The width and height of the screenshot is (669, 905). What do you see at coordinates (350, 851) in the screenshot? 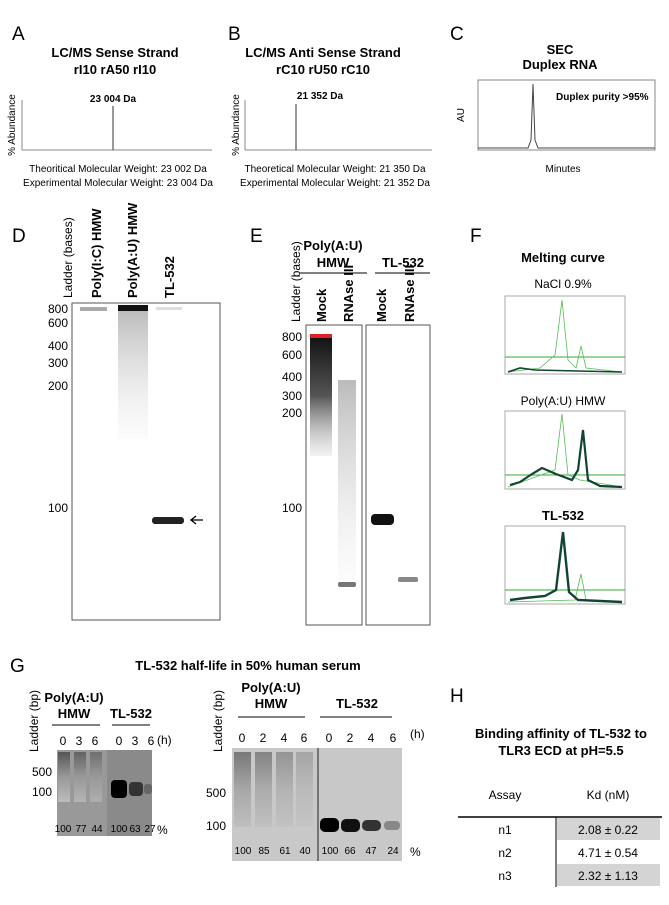
I see `percent: 66` at bounding box center [350, 851].